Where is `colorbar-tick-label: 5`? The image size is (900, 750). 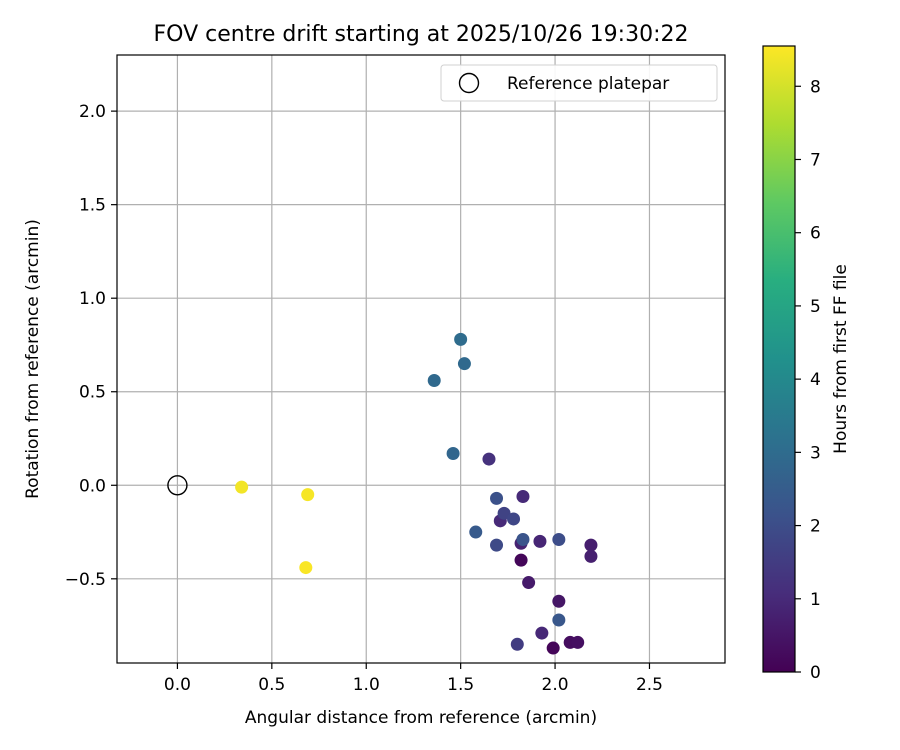 colorbar-tick-label: 5 is located at coordinates (815, 307).